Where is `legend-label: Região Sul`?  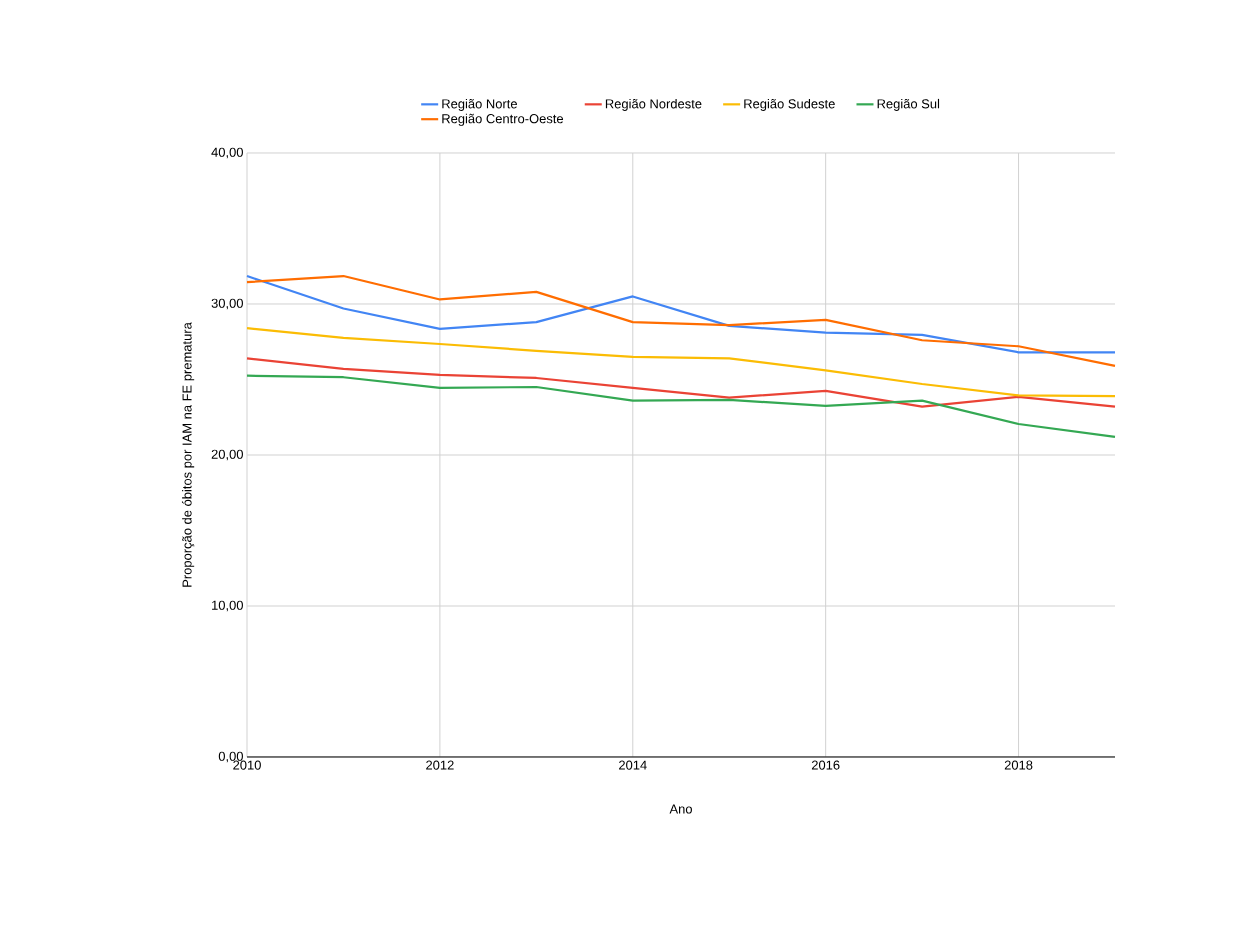 legend-label: Região Sul is located at coordinates (908, 104).